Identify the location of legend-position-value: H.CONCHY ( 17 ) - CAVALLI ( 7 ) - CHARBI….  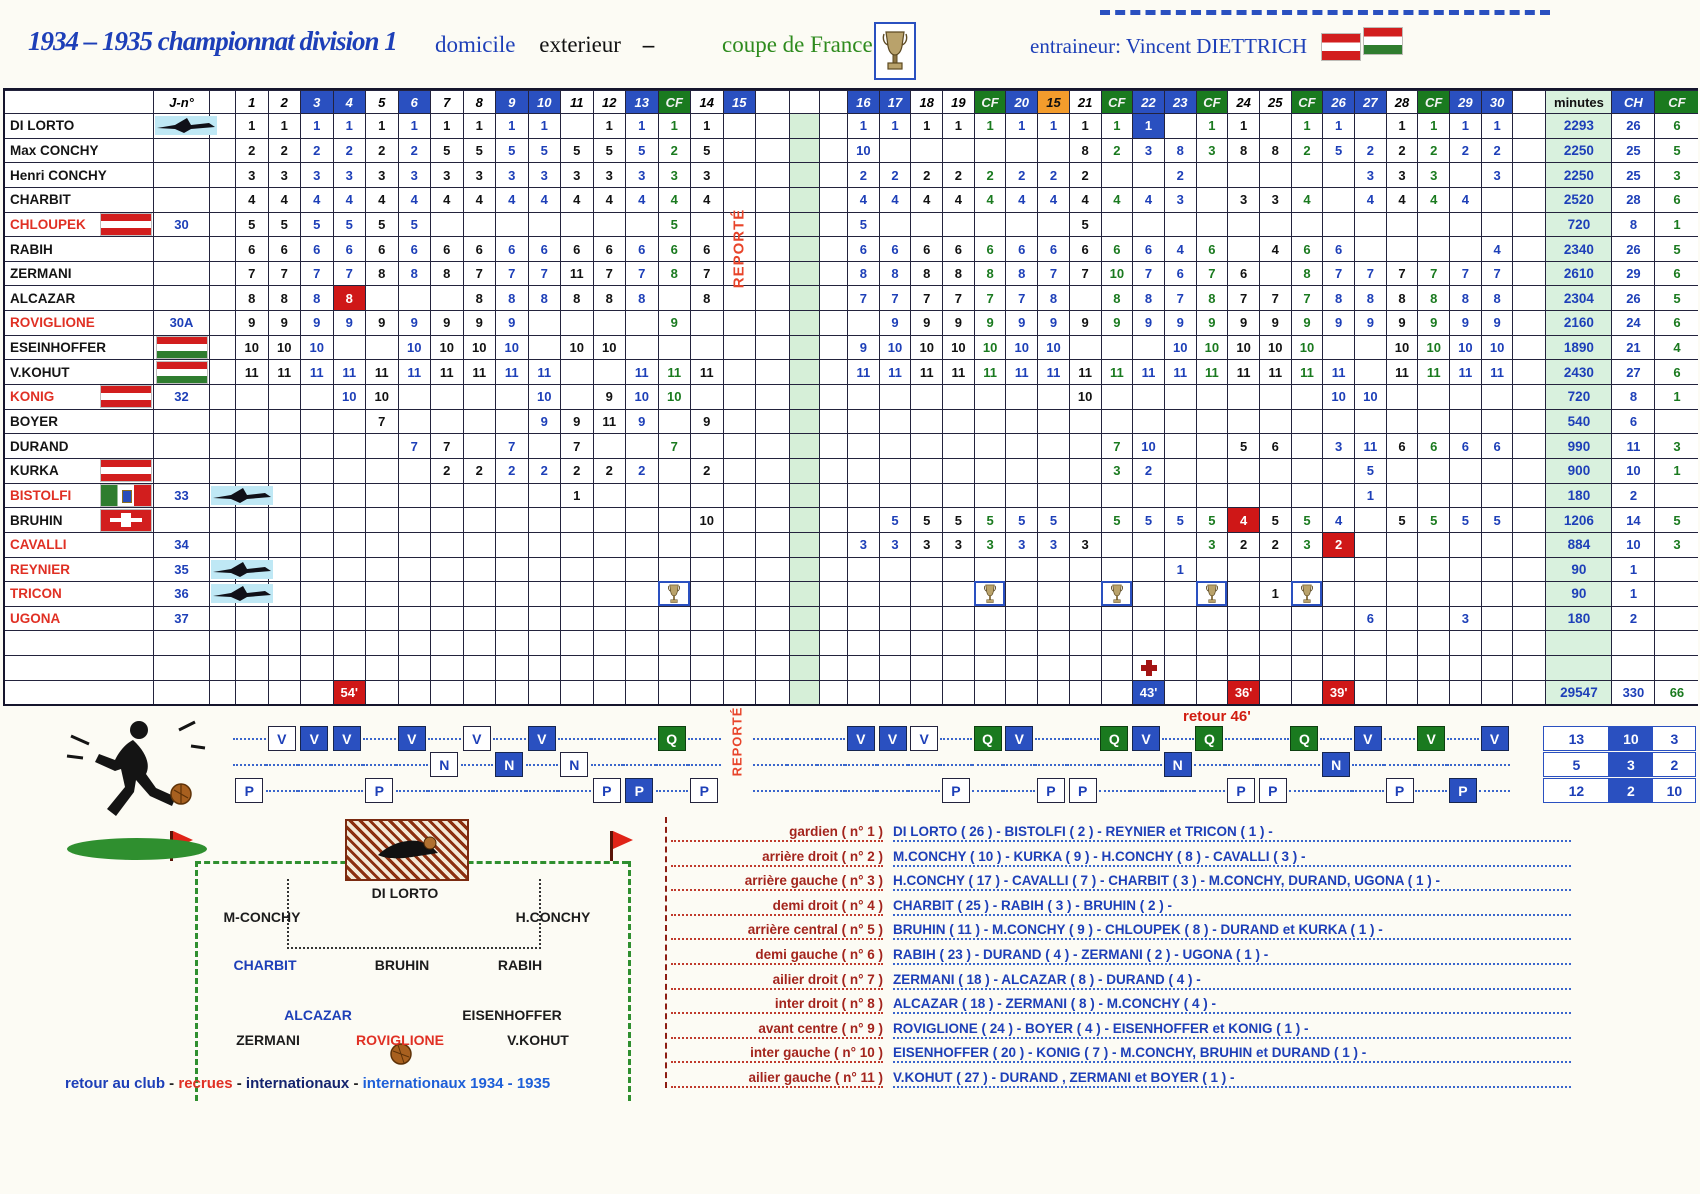
(1232, 882).